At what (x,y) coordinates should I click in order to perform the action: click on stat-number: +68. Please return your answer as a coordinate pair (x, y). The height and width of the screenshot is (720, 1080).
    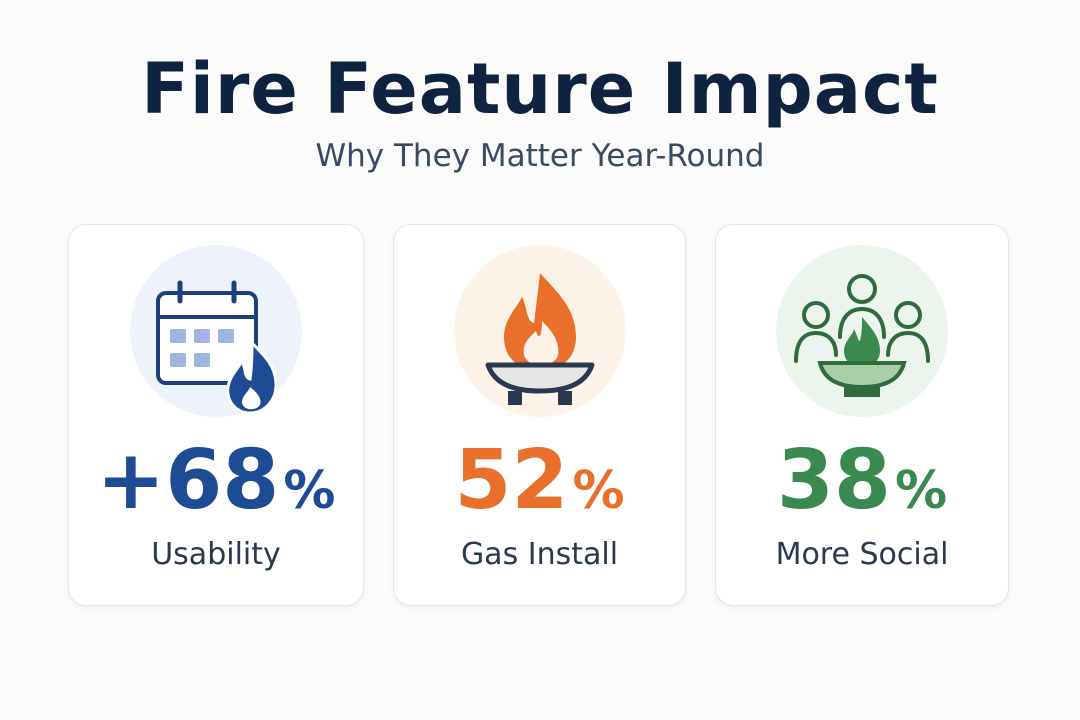
    Looking at the image, I should click on (188, 480).